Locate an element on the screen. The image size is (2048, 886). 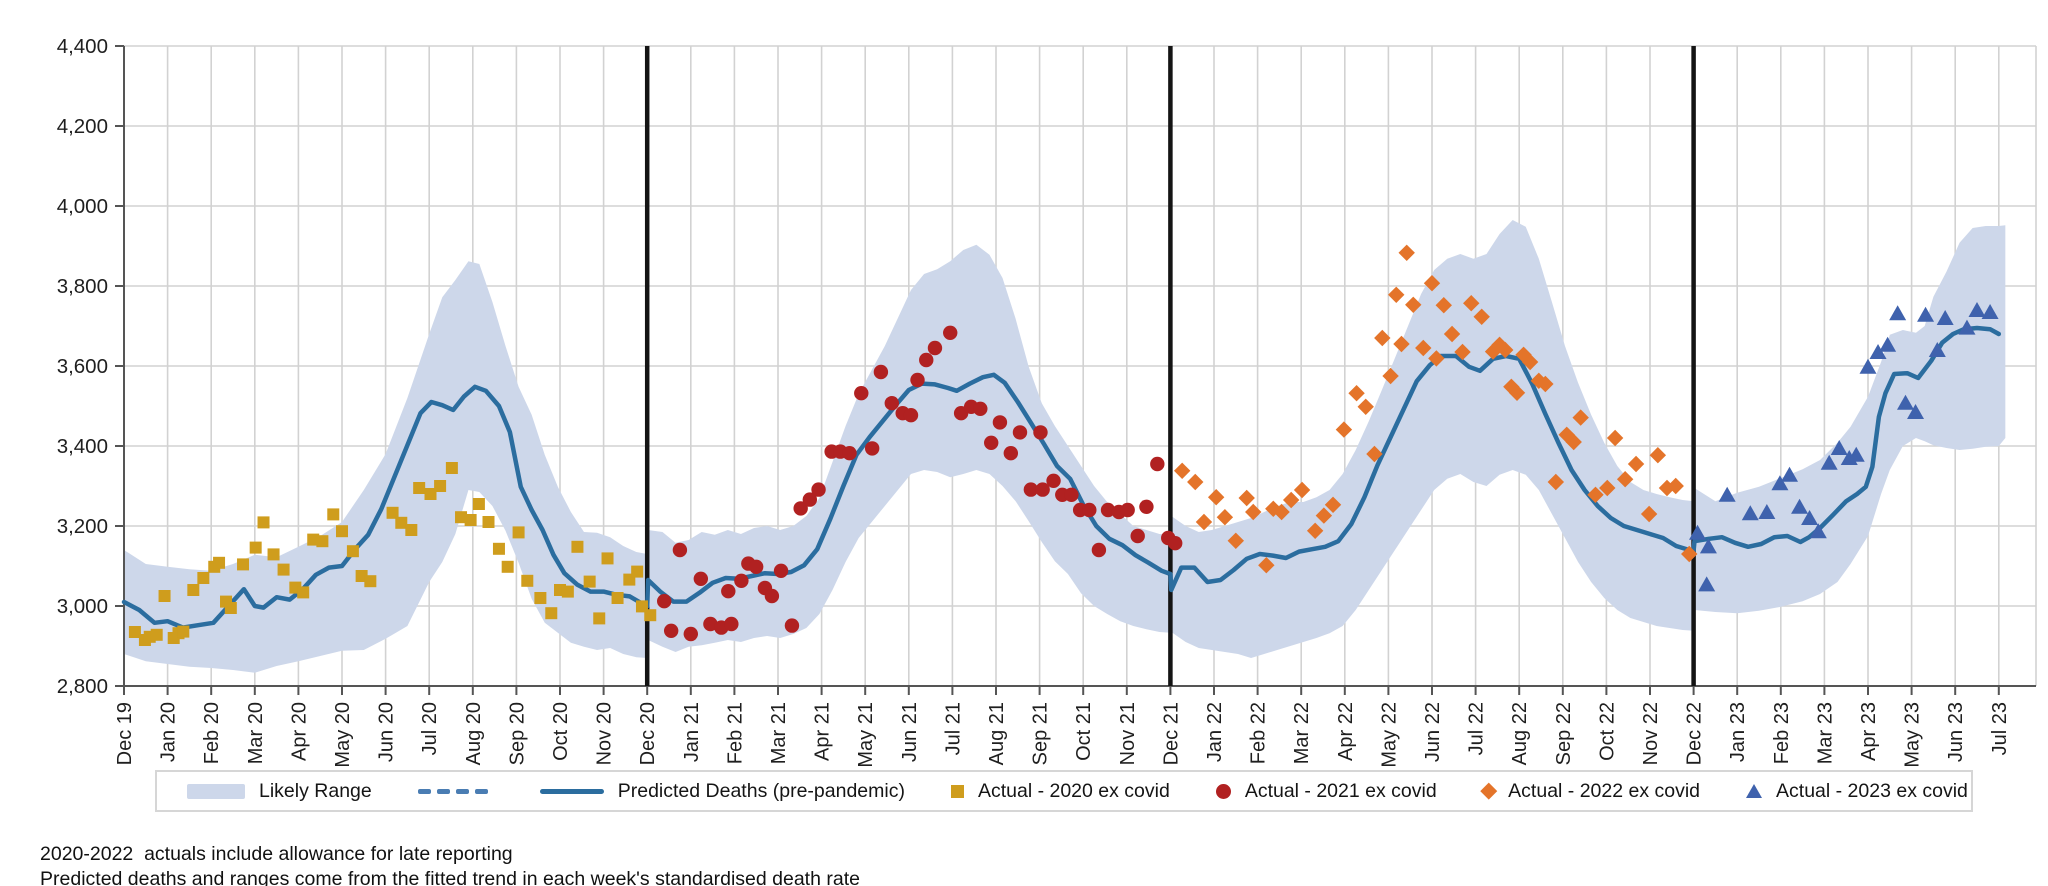
x-tick-label: May 20 is located at coordinates (343, 735).